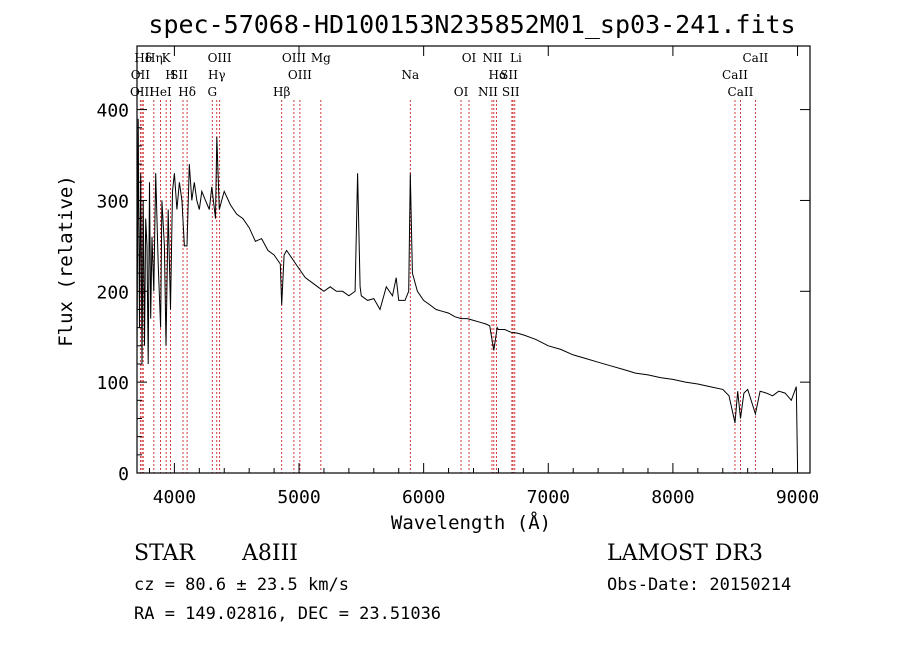  I want to click on line-marker-label: OII, so click(141, 75).